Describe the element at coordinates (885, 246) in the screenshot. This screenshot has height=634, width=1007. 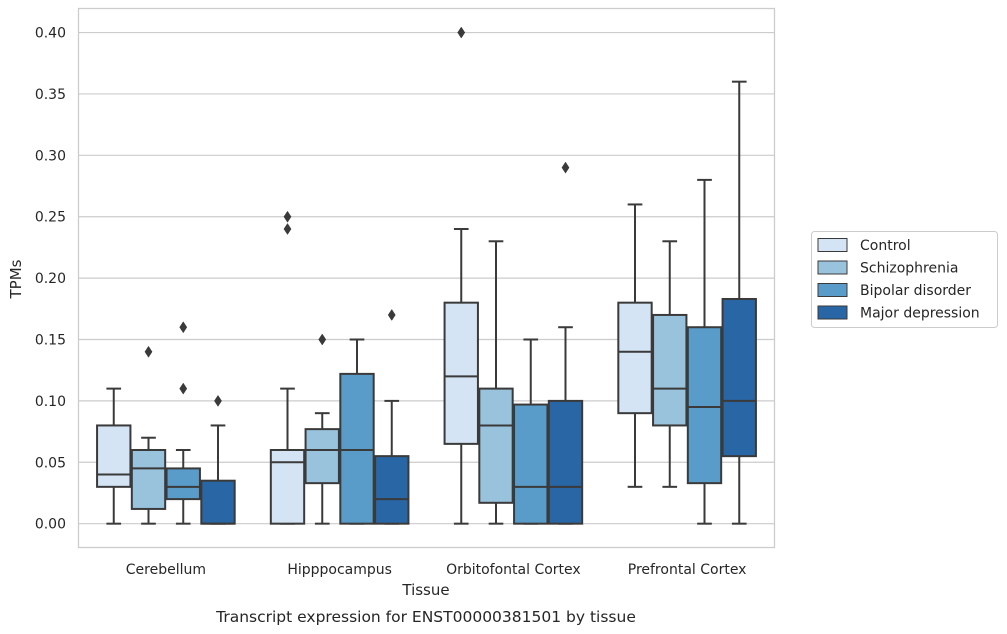
I see `legend-label: Control` at that location.